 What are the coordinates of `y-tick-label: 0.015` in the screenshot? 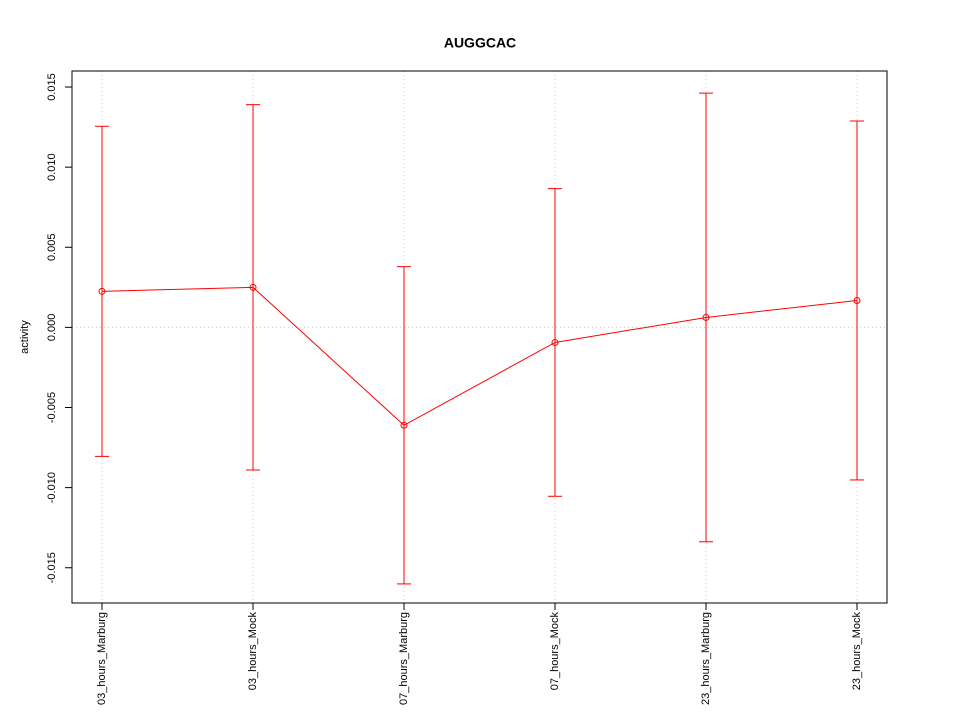 It's located at (52, 87).